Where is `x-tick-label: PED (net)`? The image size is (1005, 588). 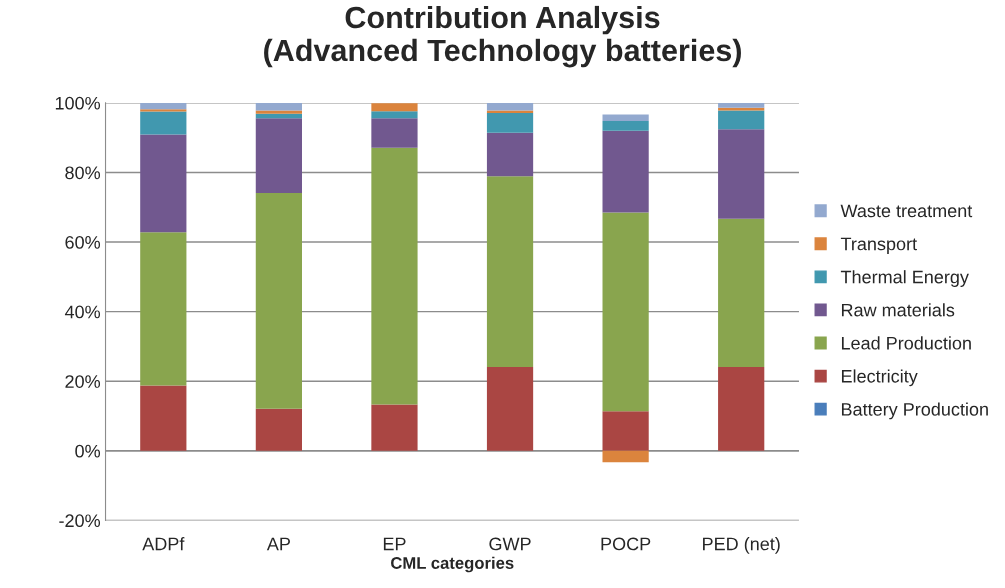
x-tick-label: PED (net) is located at coordinates (741, 545).